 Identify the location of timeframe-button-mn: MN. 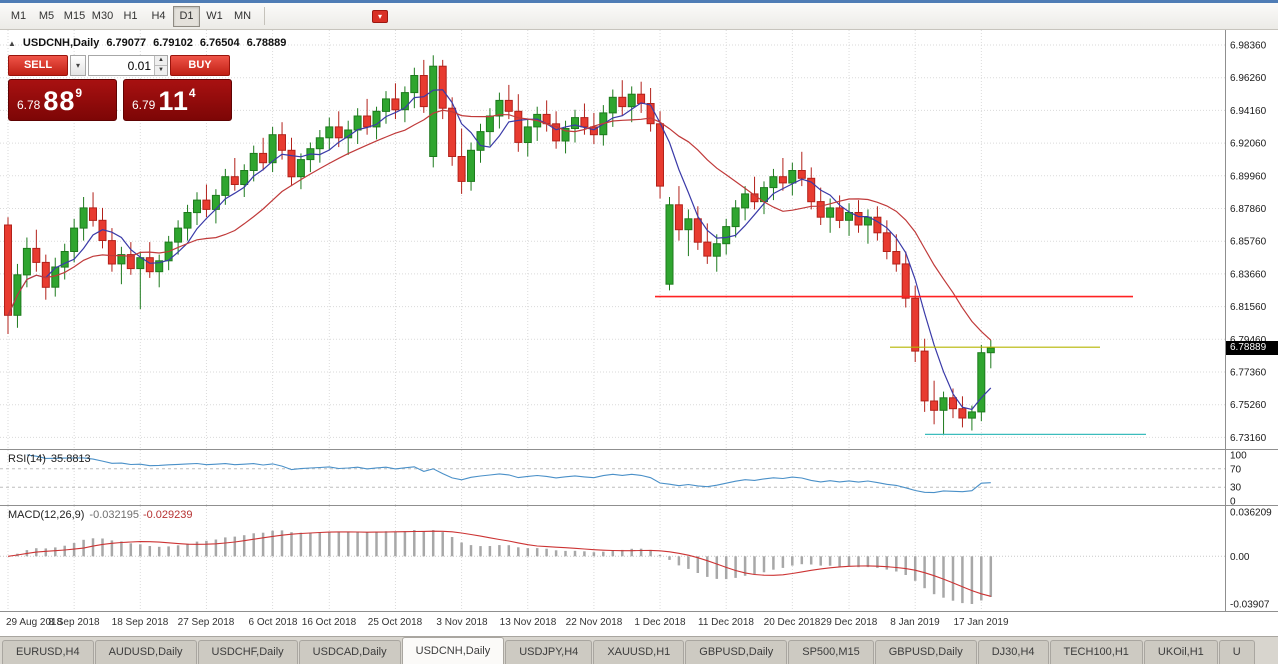
(242, 15).